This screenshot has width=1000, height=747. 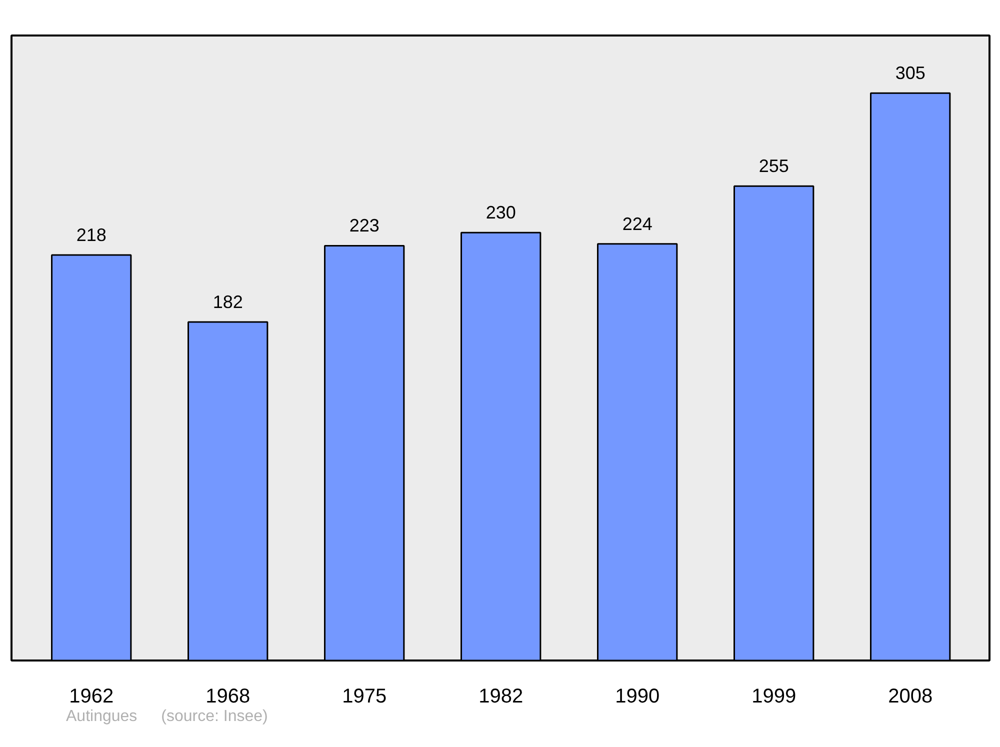 I want to click on text: Autingues, so click(x=102, y=716).